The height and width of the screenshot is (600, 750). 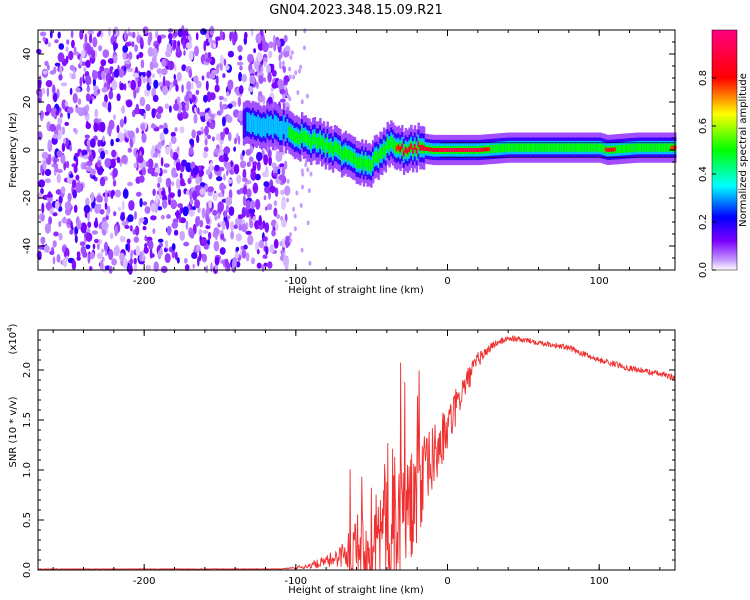 I want to click on y-tick-label: -20, so click(x=27, y=198).